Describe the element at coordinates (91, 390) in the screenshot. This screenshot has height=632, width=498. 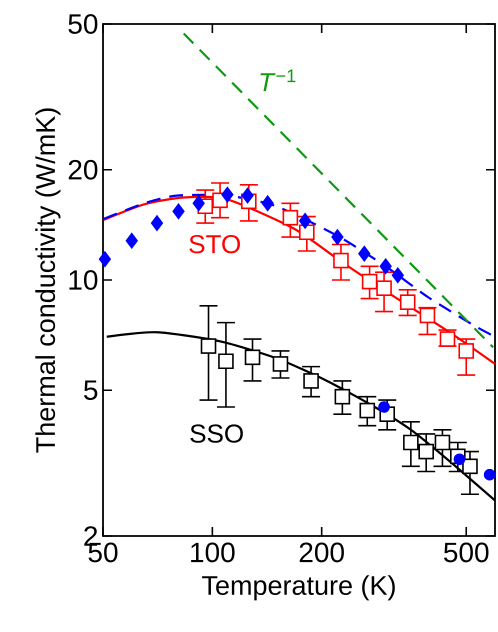
I see `y-tick-label: 5` at that location.